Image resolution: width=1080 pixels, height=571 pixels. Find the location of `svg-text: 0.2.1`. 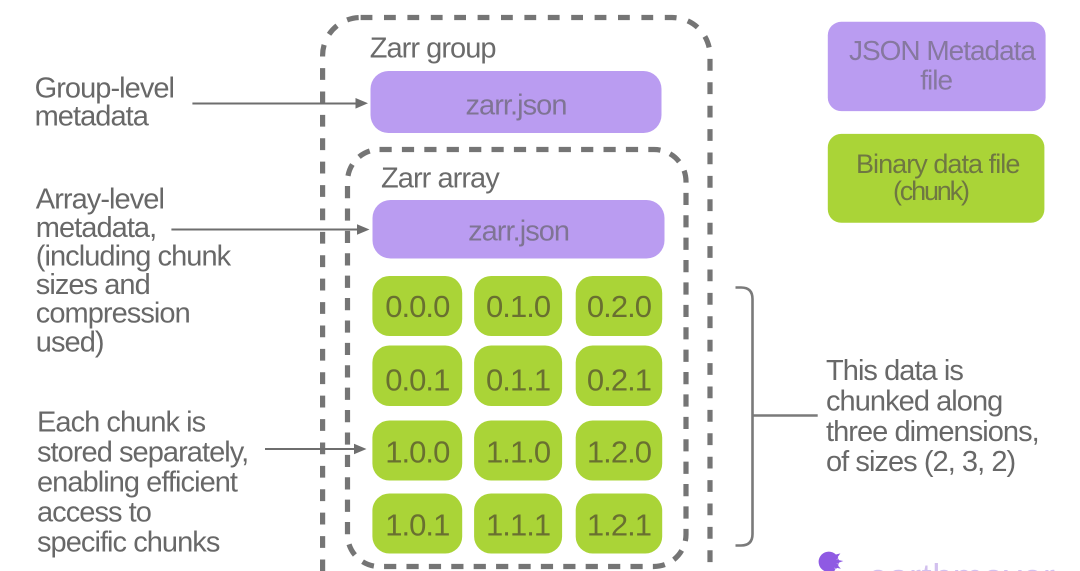

svg-text: 0.2.1 is located at coordinates (619, 380).